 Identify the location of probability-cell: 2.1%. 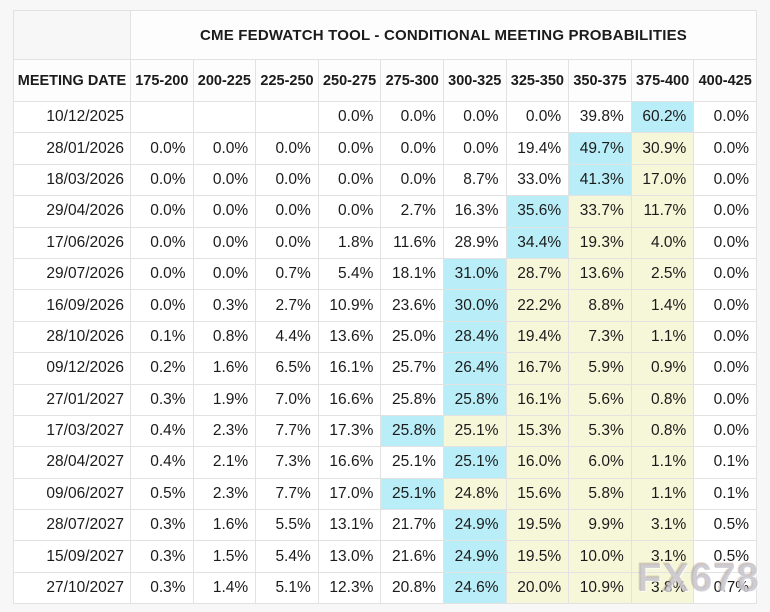
(224, 462).